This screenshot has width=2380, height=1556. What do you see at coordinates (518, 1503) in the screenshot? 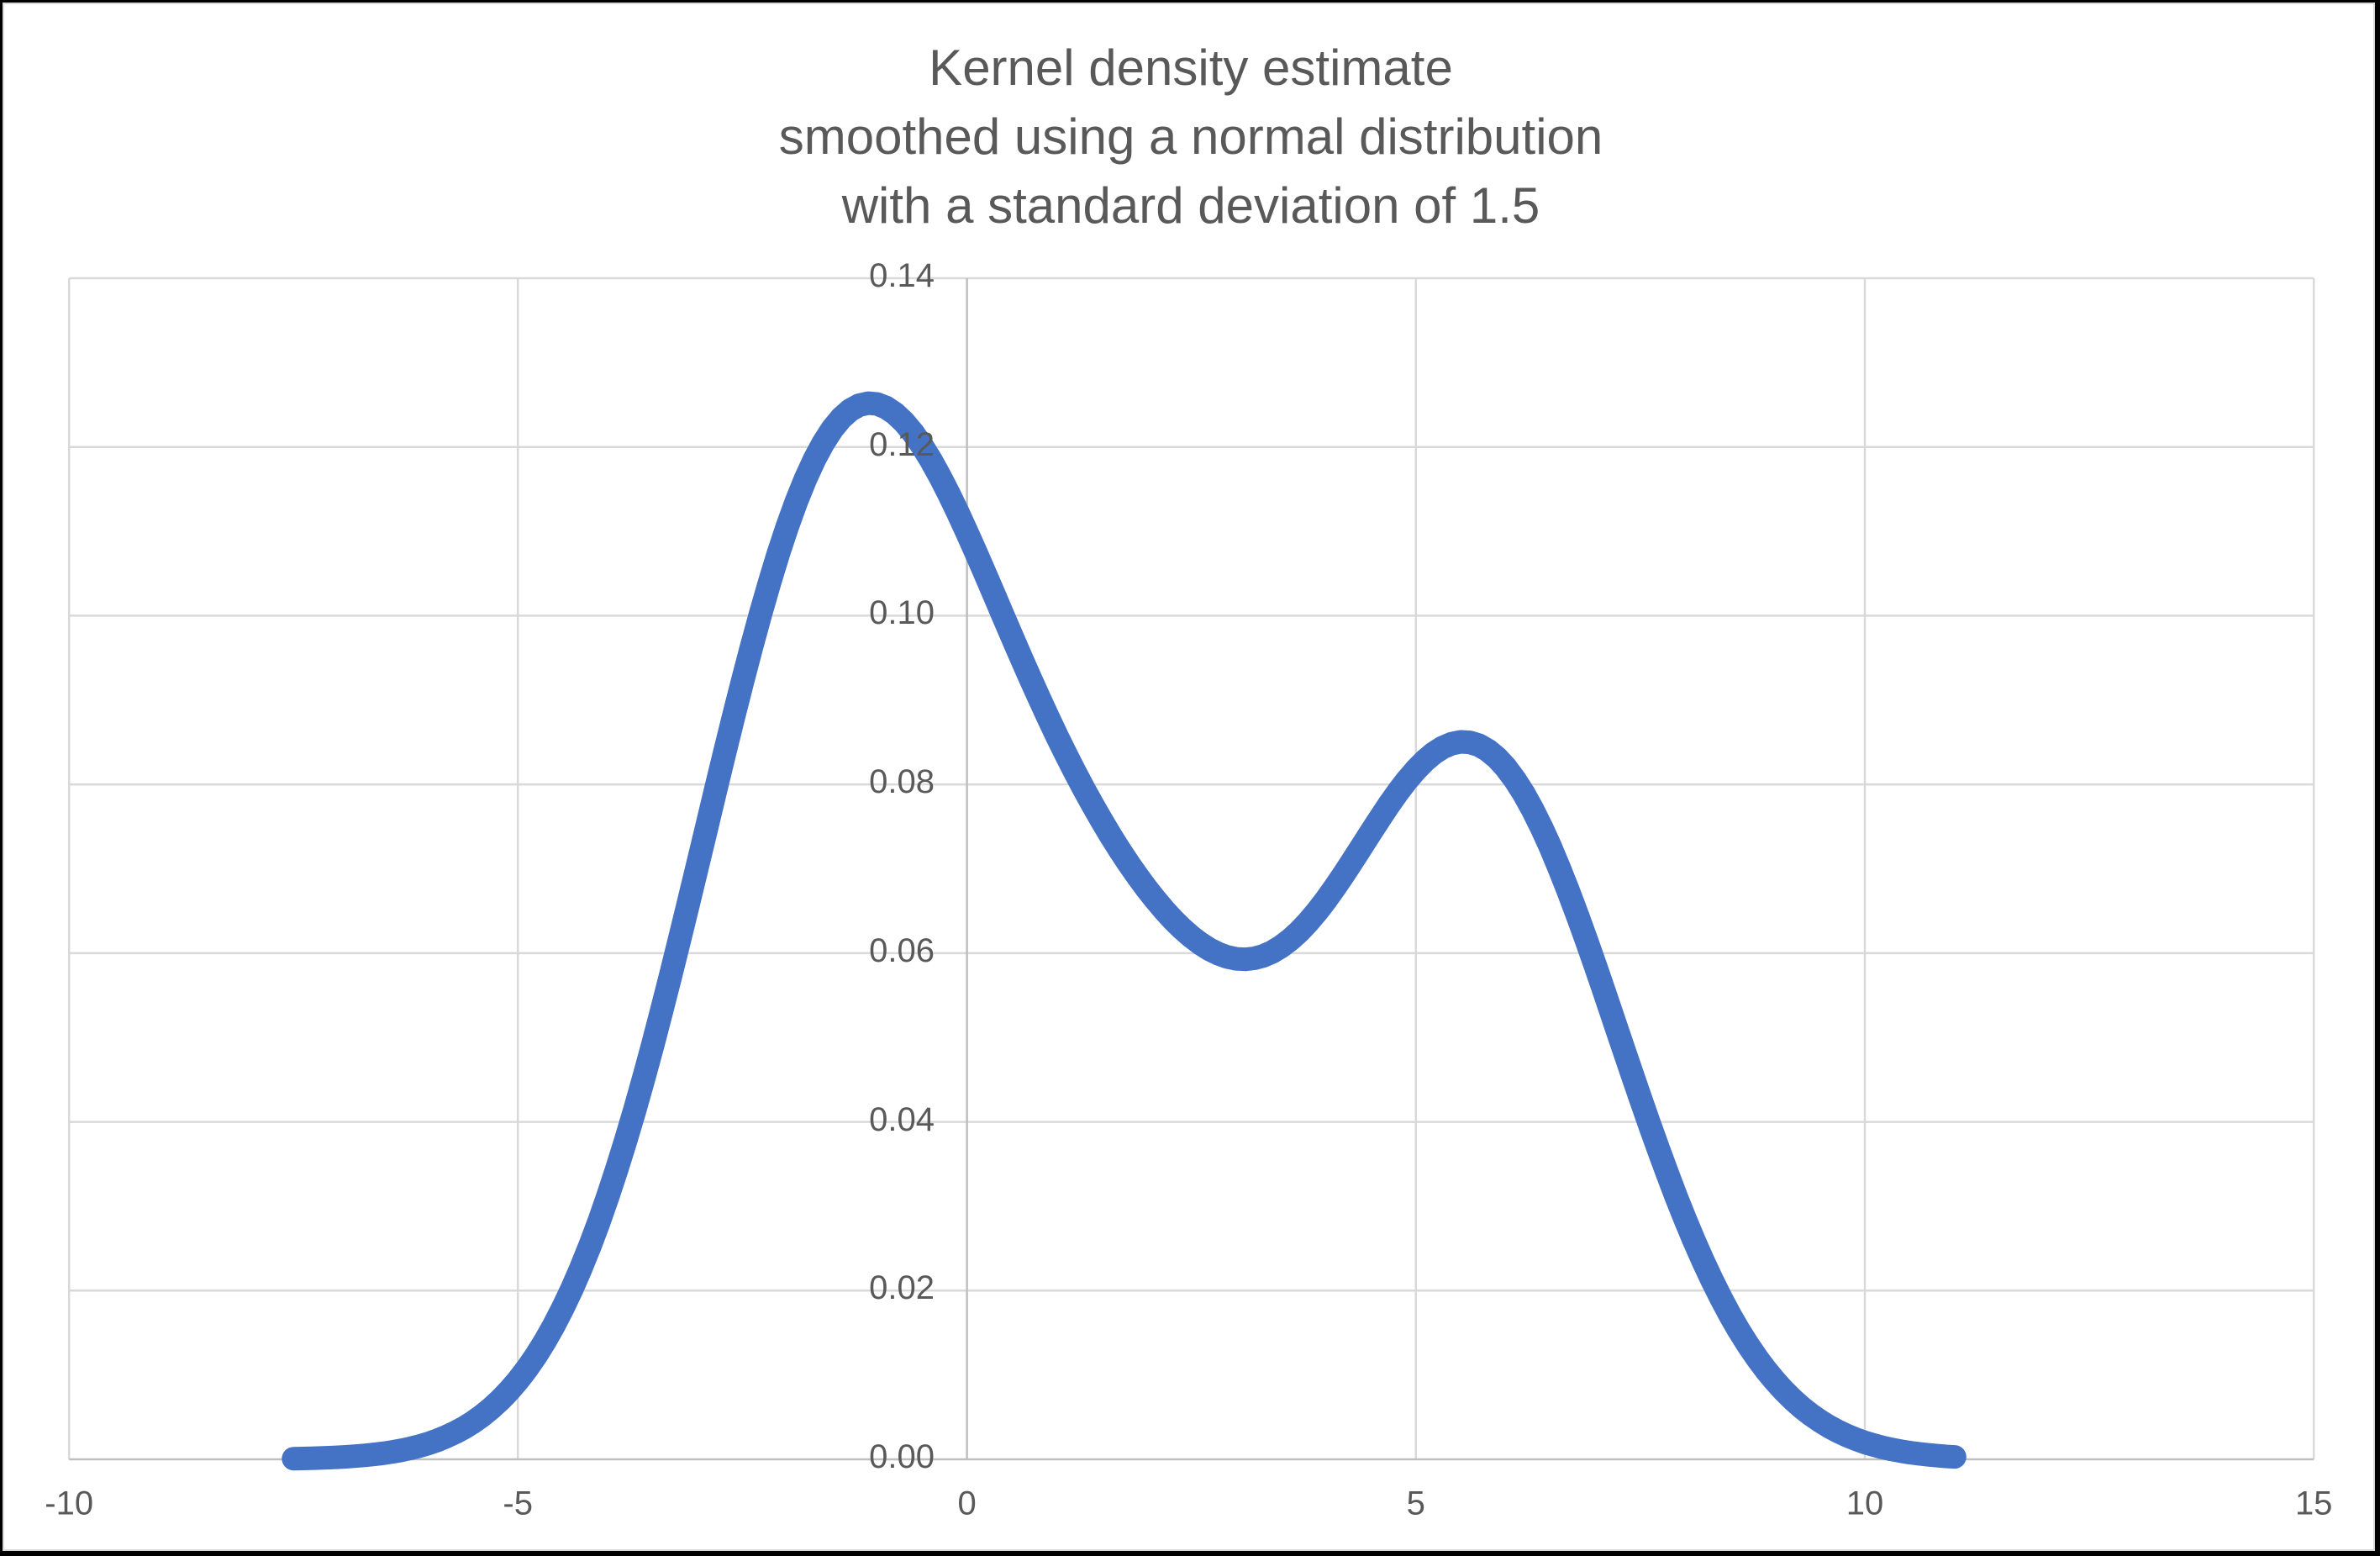
I see `svg-text: -5` at bounding box center [518, 1503].